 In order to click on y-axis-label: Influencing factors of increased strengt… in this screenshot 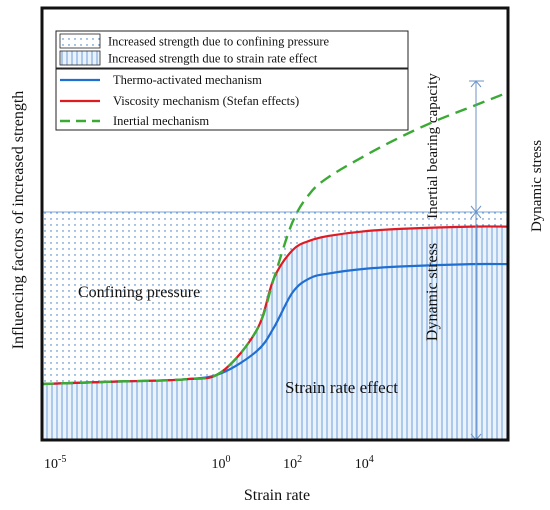, I will do `click(18, 220)`.